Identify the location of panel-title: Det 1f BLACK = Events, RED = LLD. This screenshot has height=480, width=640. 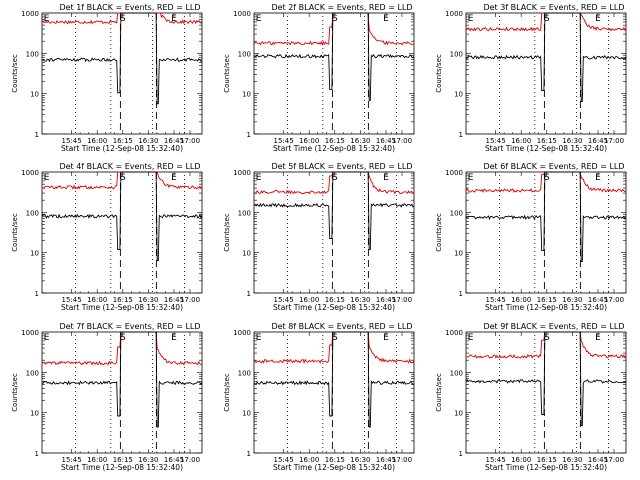
(129, 7).